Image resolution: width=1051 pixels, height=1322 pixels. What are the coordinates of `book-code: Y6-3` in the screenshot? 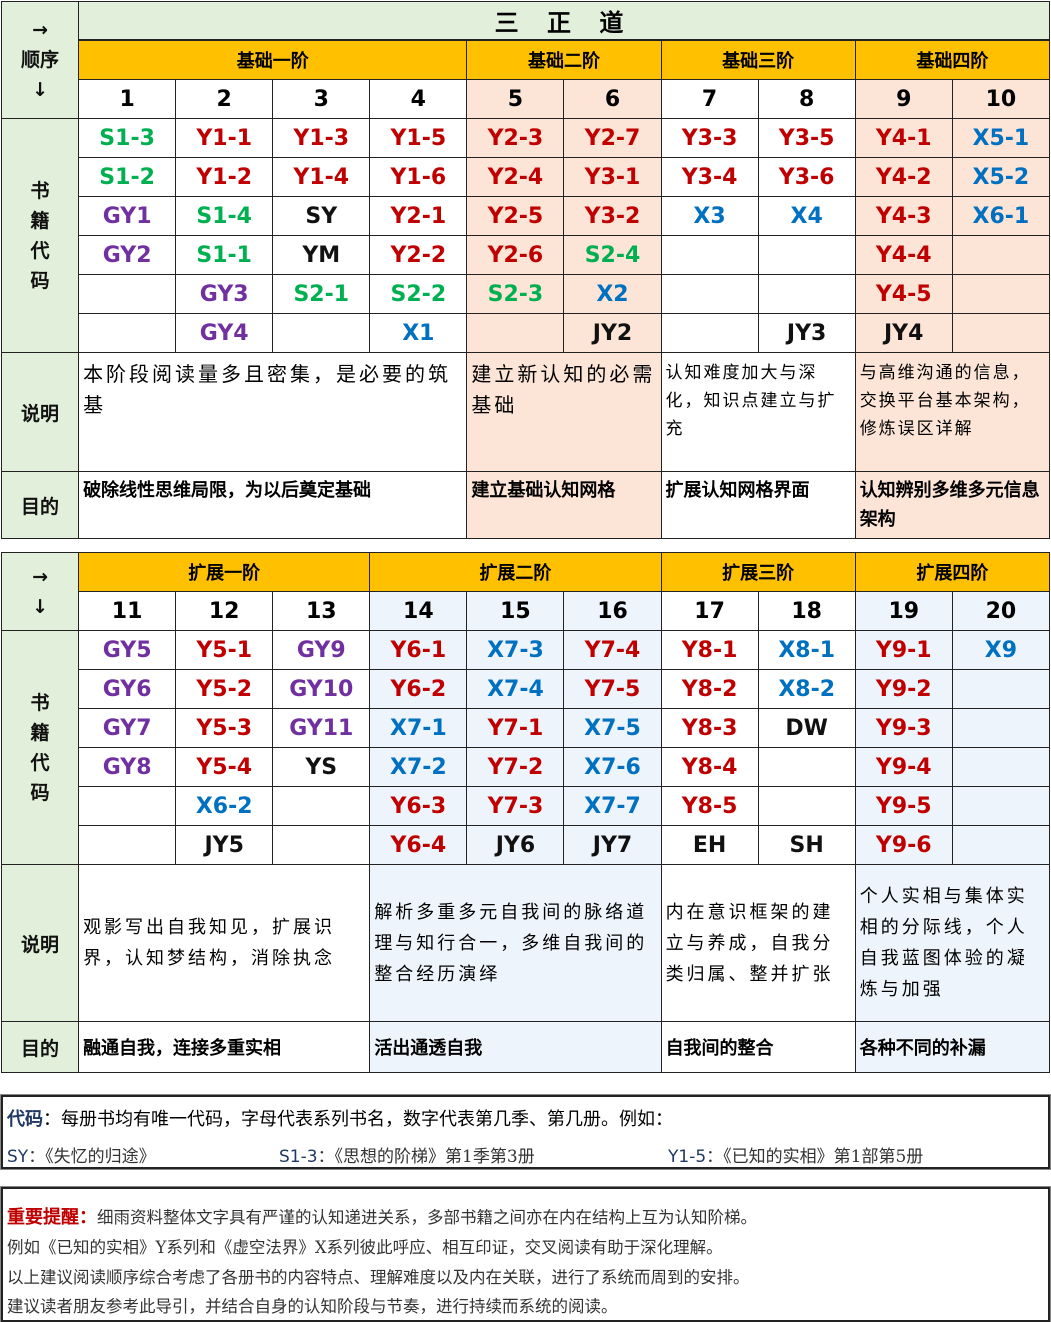 It's located at (418, 806).